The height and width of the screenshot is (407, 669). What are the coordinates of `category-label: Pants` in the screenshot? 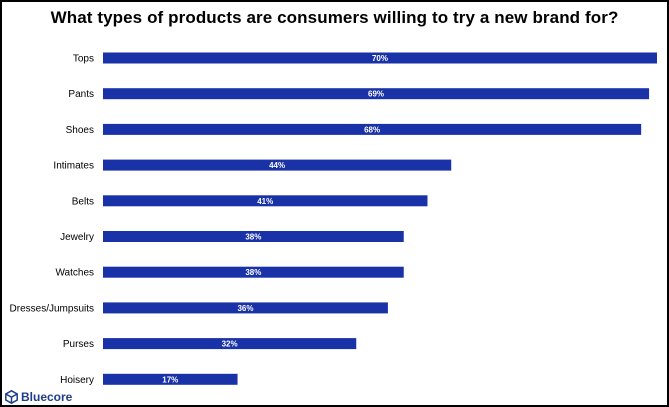 It's located at (81, 94).